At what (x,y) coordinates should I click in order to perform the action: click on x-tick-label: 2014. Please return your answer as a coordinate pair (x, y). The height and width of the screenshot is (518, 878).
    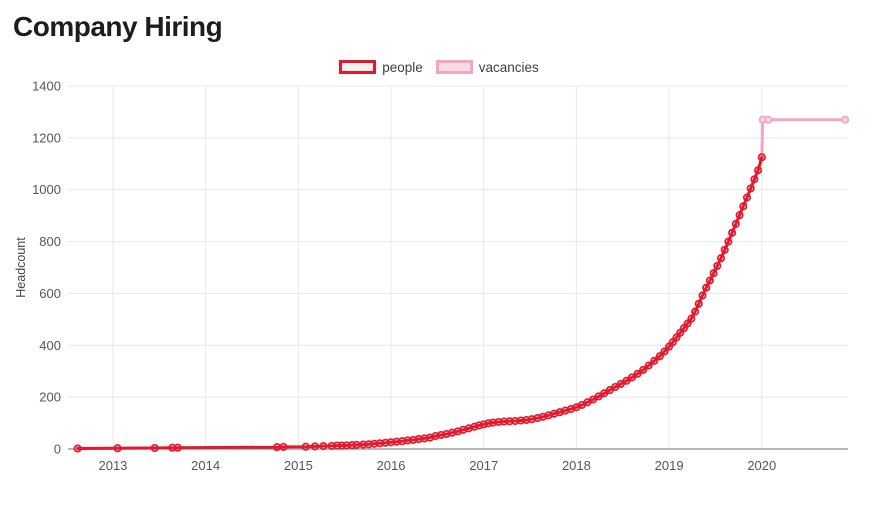
    Looking at the image, I should click on (205, 465).